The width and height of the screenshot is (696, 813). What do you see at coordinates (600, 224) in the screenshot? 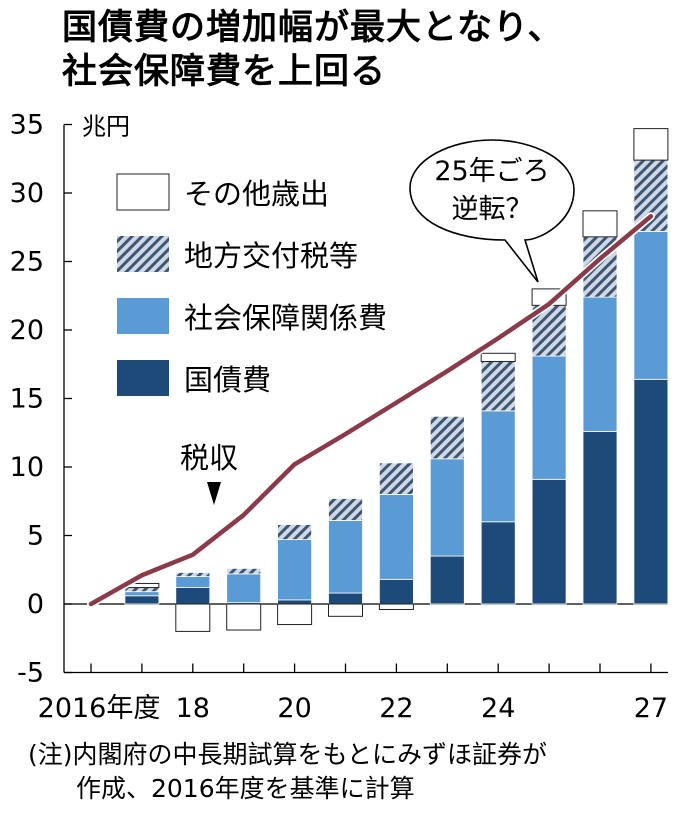
I see `bar-segment-other-2026` at bounding box center [600, 224].